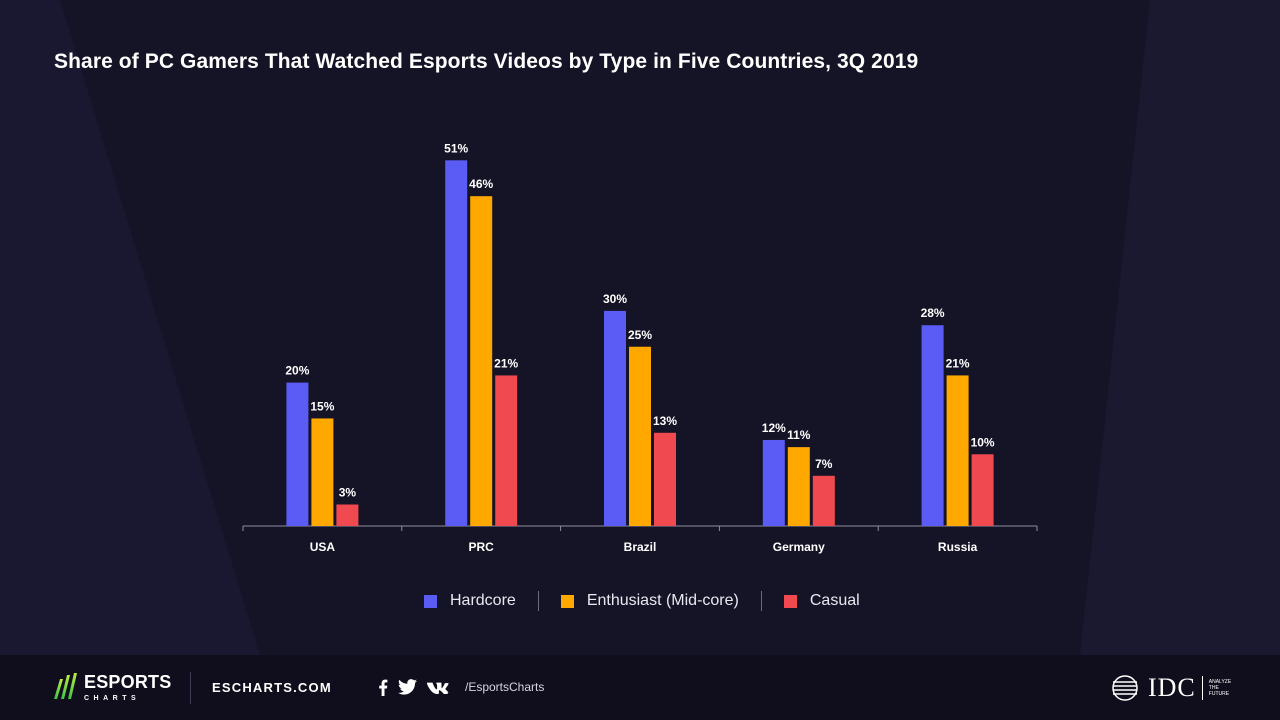 The image size is (1280, 720). I want to click on data-label: 20%, so click(297, 371).